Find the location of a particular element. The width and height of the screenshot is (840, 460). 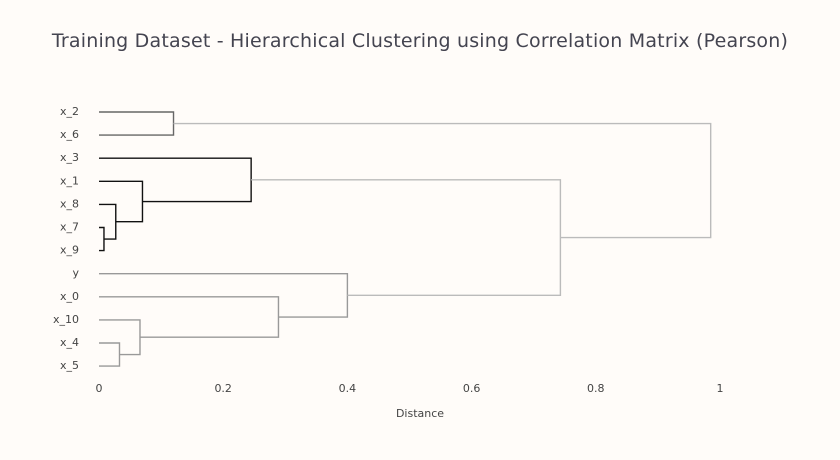

x-tick-label: 0.2 is located at coordinates (223, 388).